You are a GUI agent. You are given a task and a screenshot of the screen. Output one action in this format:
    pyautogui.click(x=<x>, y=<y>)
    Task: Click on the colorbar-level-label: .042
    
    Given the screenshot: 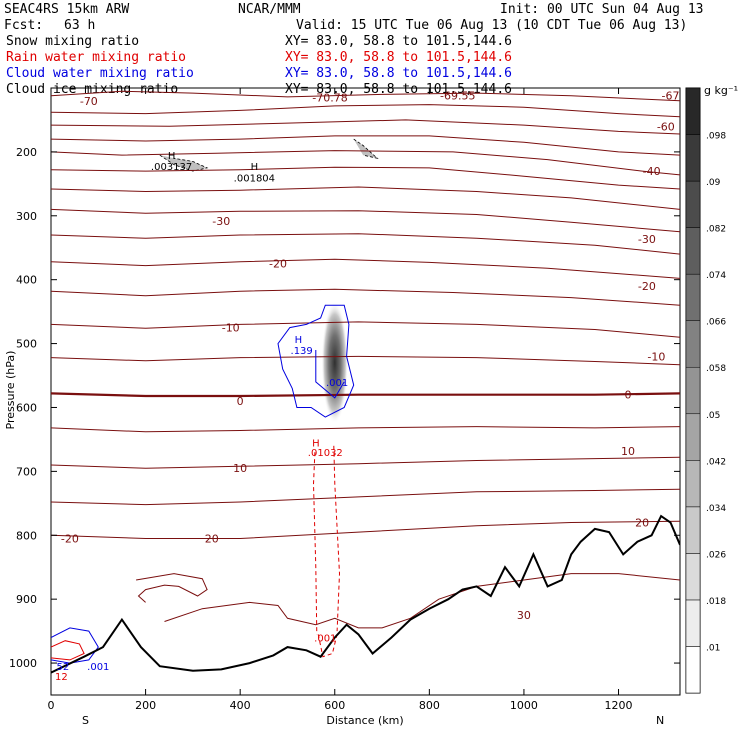 What is the action you would take?
    pyautogui.click(x=716, y=462)
    